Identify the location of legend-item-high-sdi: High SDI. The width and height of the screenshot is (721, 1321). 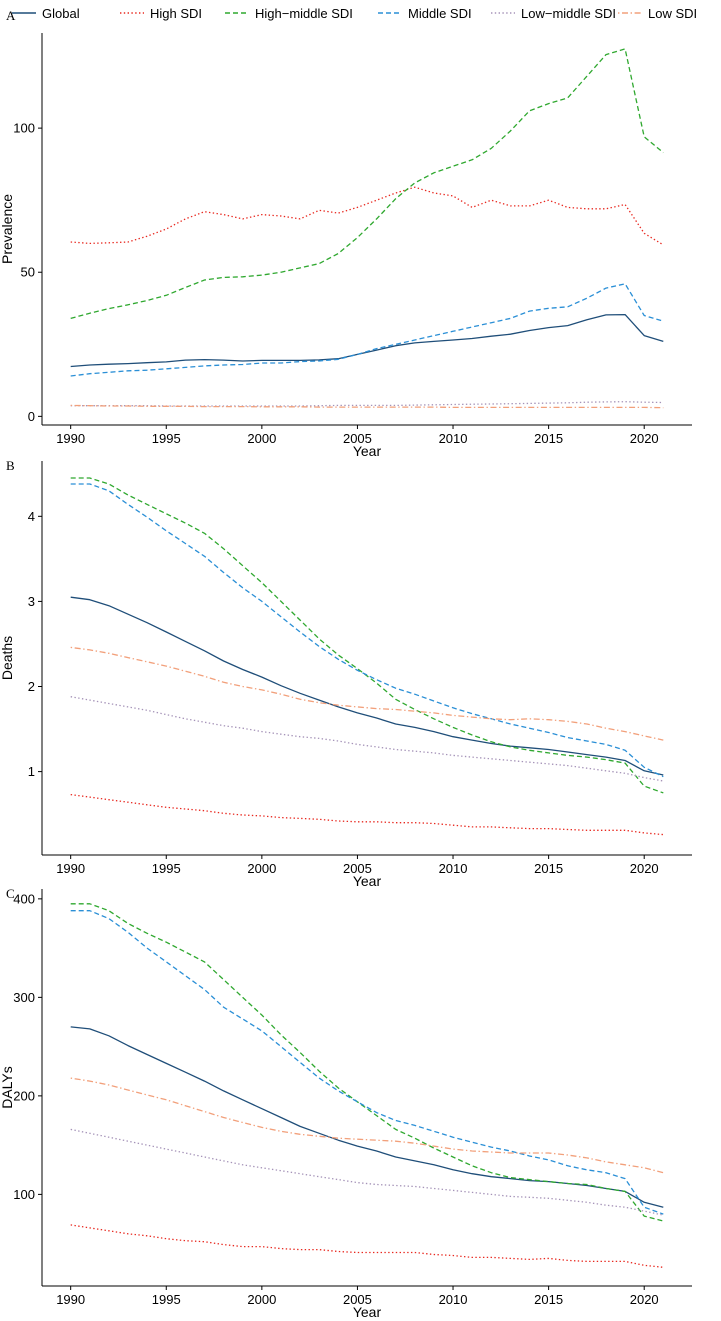
(161, 13).